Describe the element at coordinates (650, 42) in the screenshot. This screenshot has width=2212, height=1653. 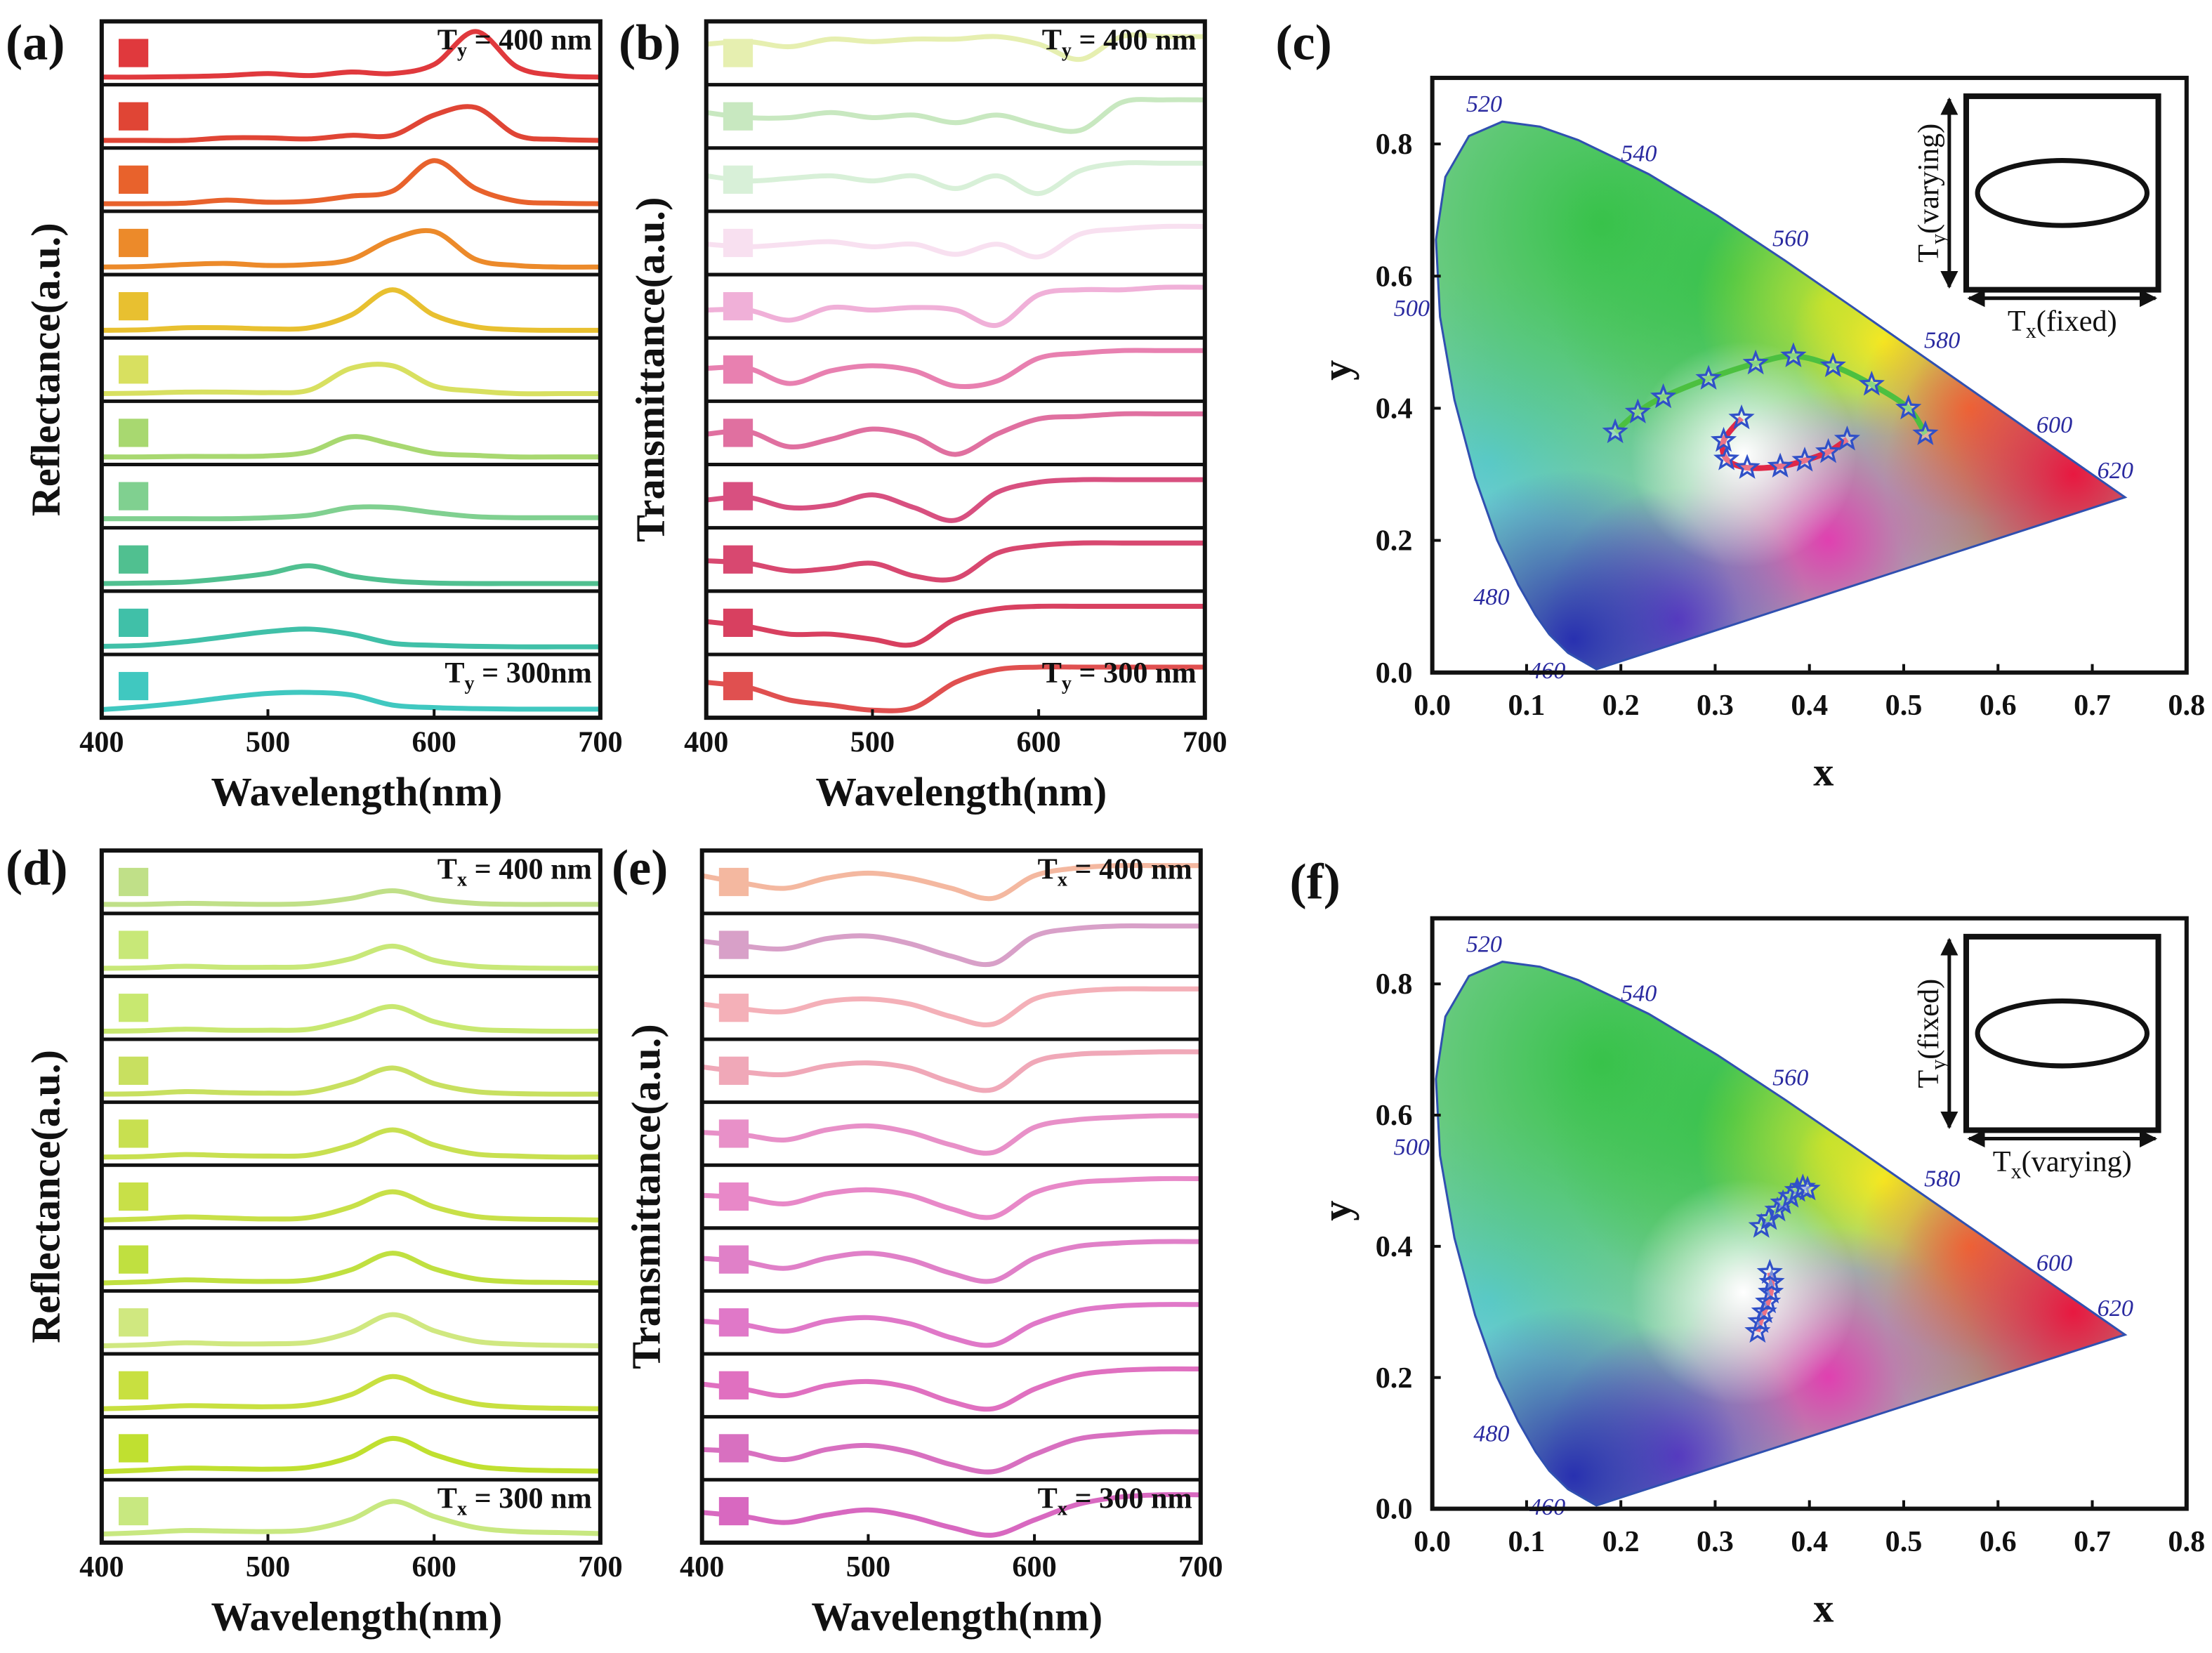
I see `panel-label: (b)` at that location.